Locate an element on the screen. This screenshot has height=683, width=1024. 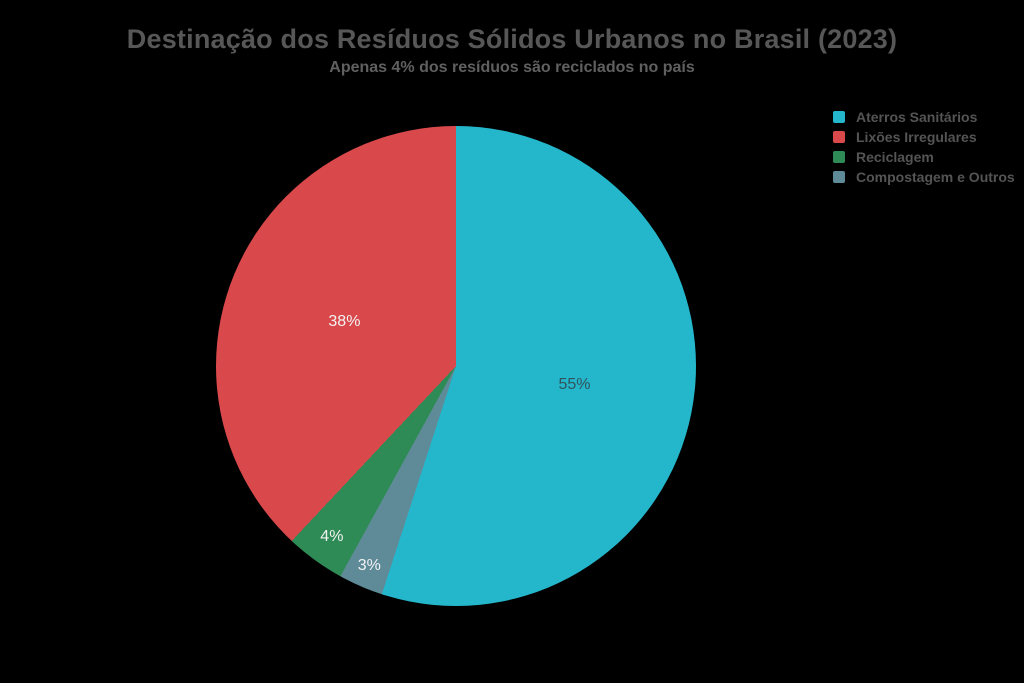
slice-label: 55% is located at coordinates (574, 384).